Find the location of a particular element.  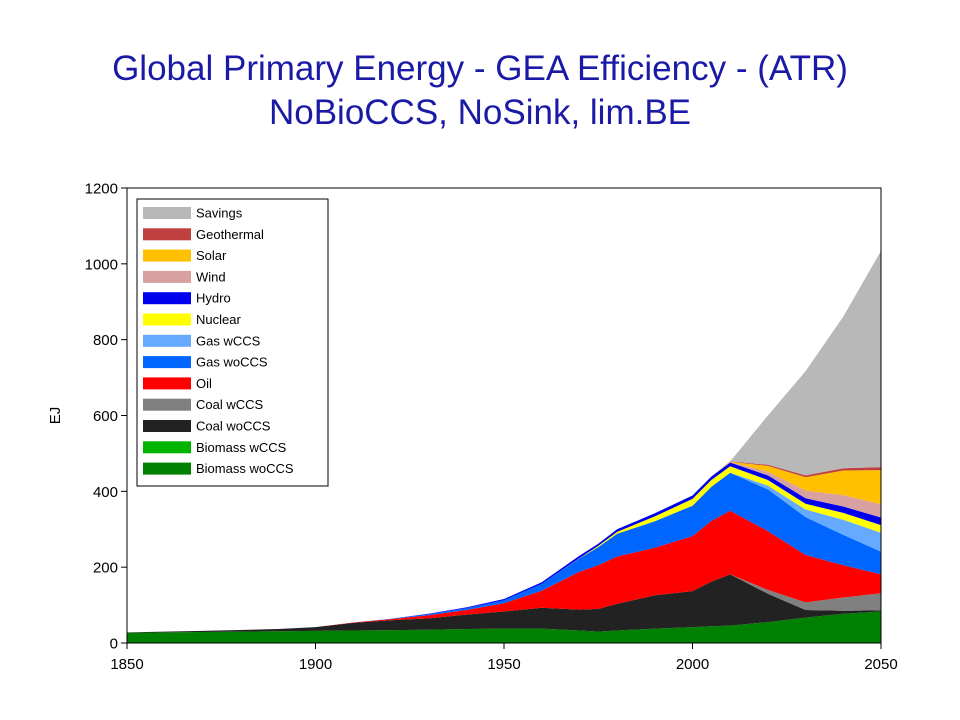

legend-label: Oil is located at coordinates (204, 383).